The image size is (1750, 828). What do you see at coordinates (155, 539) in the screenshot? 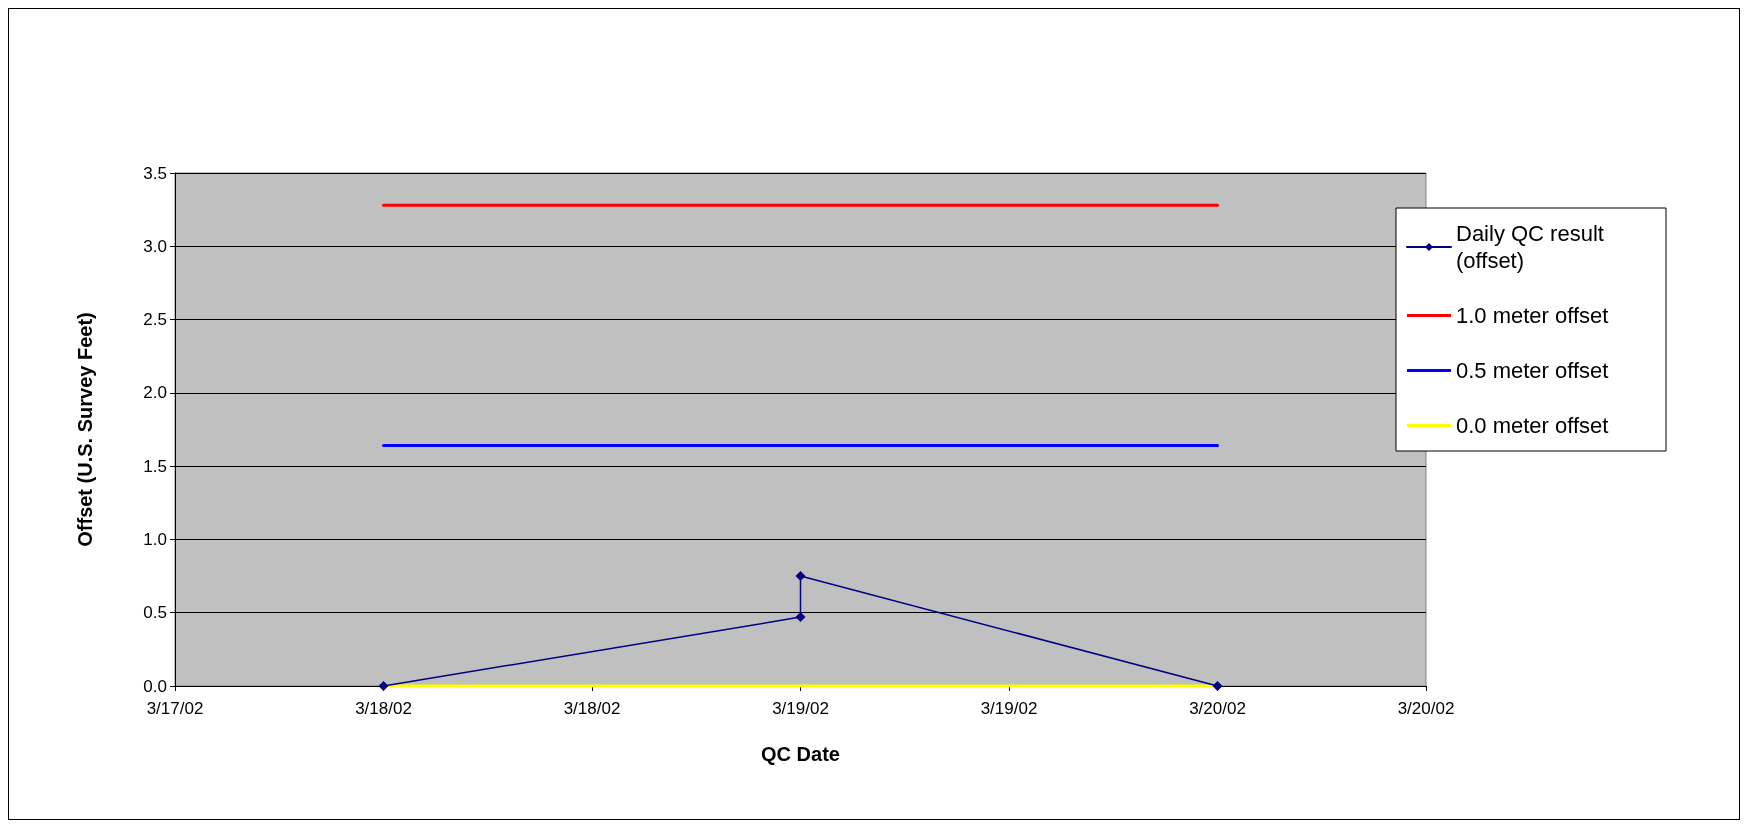
I see `y-tick-label: 1.0` at bounding box center [155, 539].